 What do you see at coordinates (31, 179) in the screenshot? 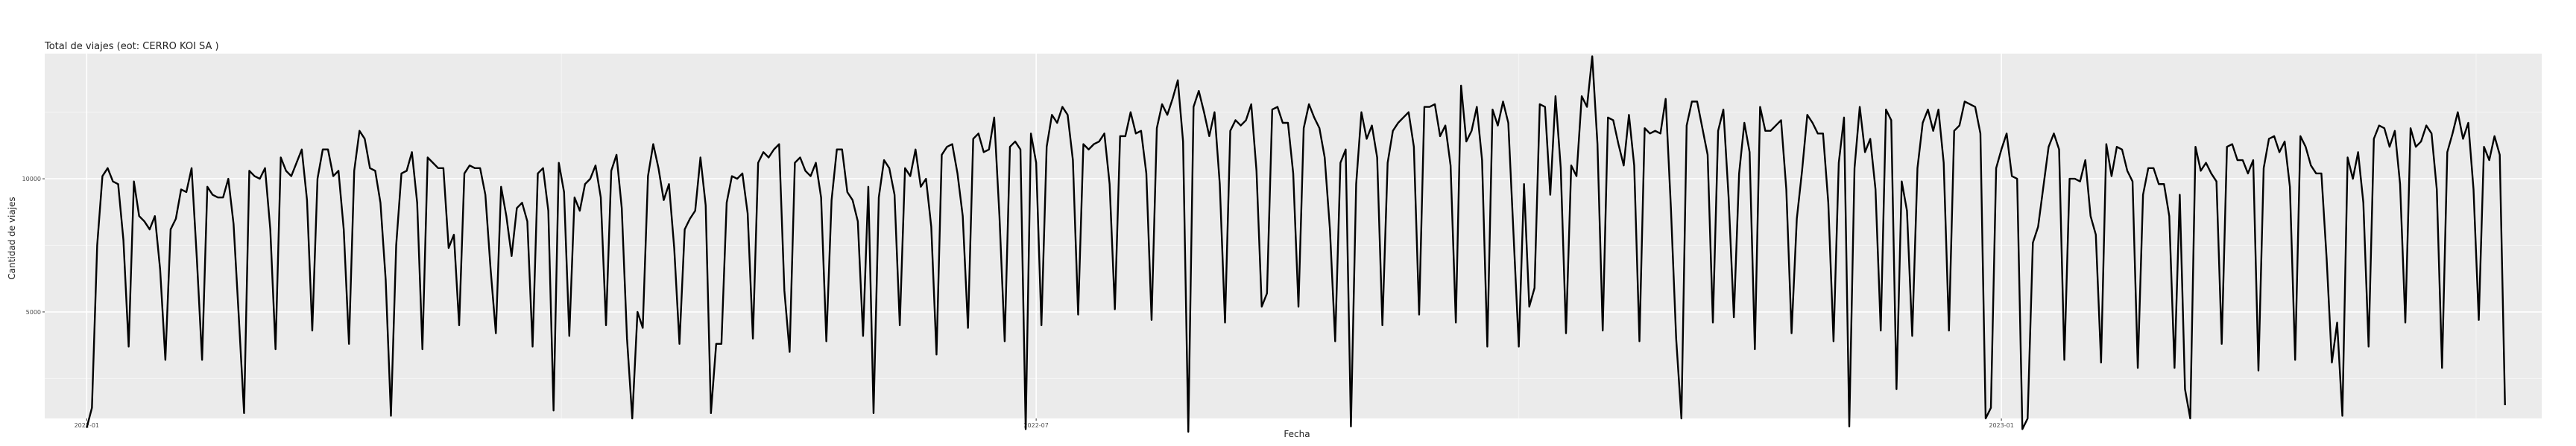
I see `y-tick-label: 10000` at bounding box center [31, 179].